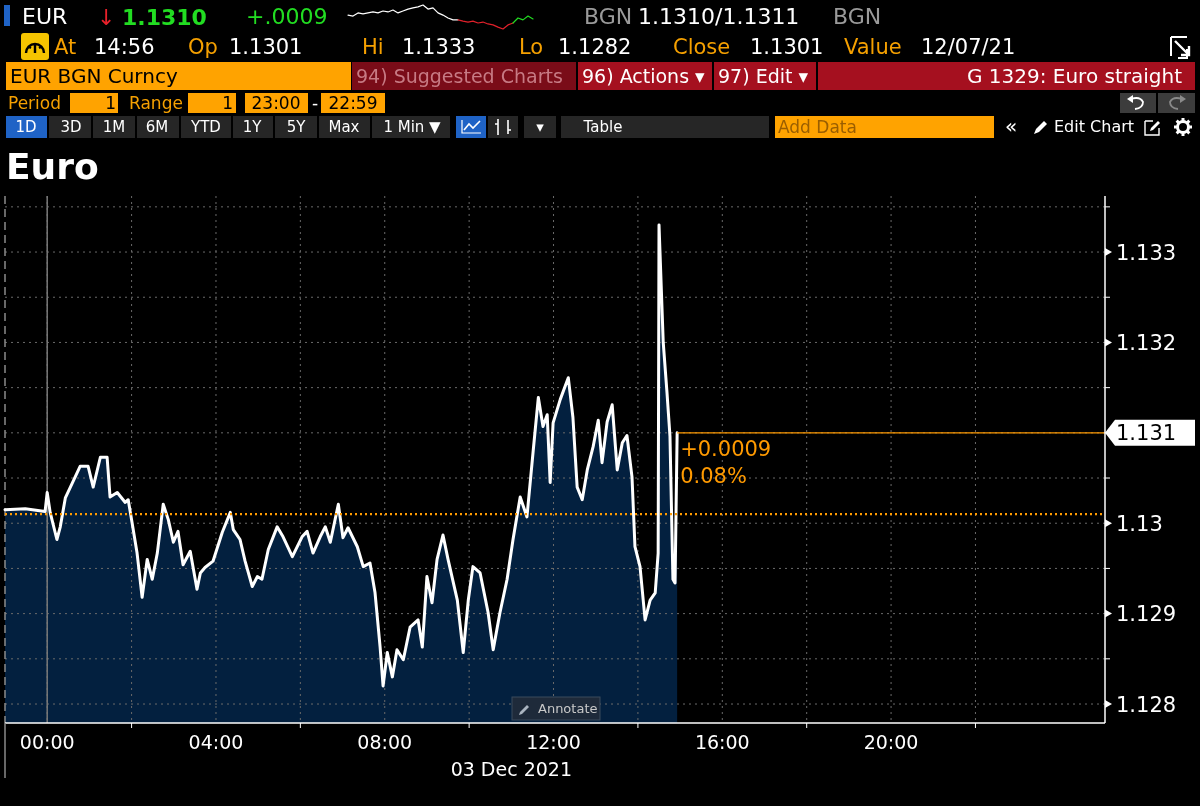 This screenshot has width=1200, height=806. What do you see at coordinates (35, 103) in the screenshot?
I see `text: Period` at bounding box center [35, 103].